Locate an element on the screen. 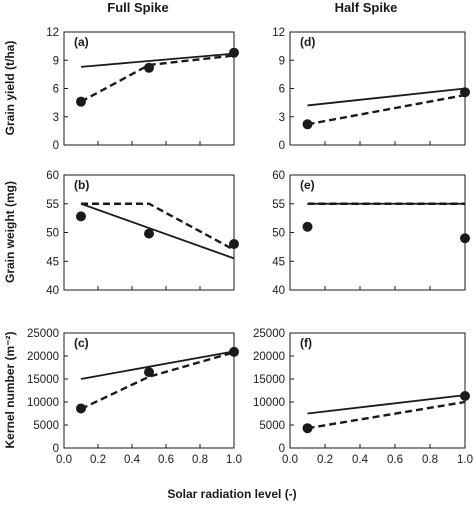 The image size is (474, 506). panel-label: (d) is located at coordinates (307, 42).